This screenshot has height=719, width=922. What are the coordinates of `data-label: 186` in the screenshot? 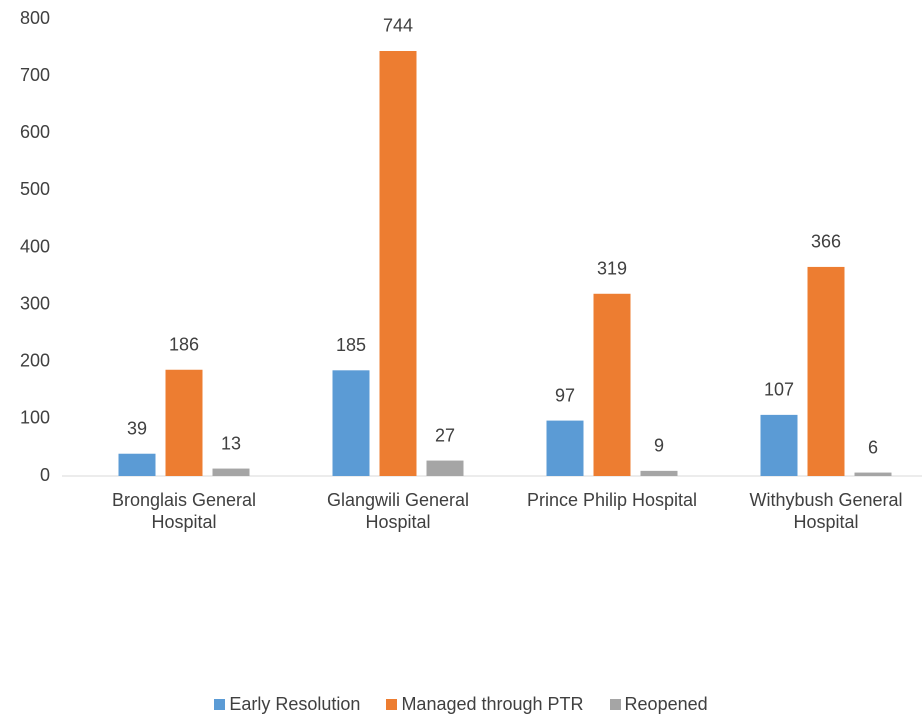 It's located at (184, 344).